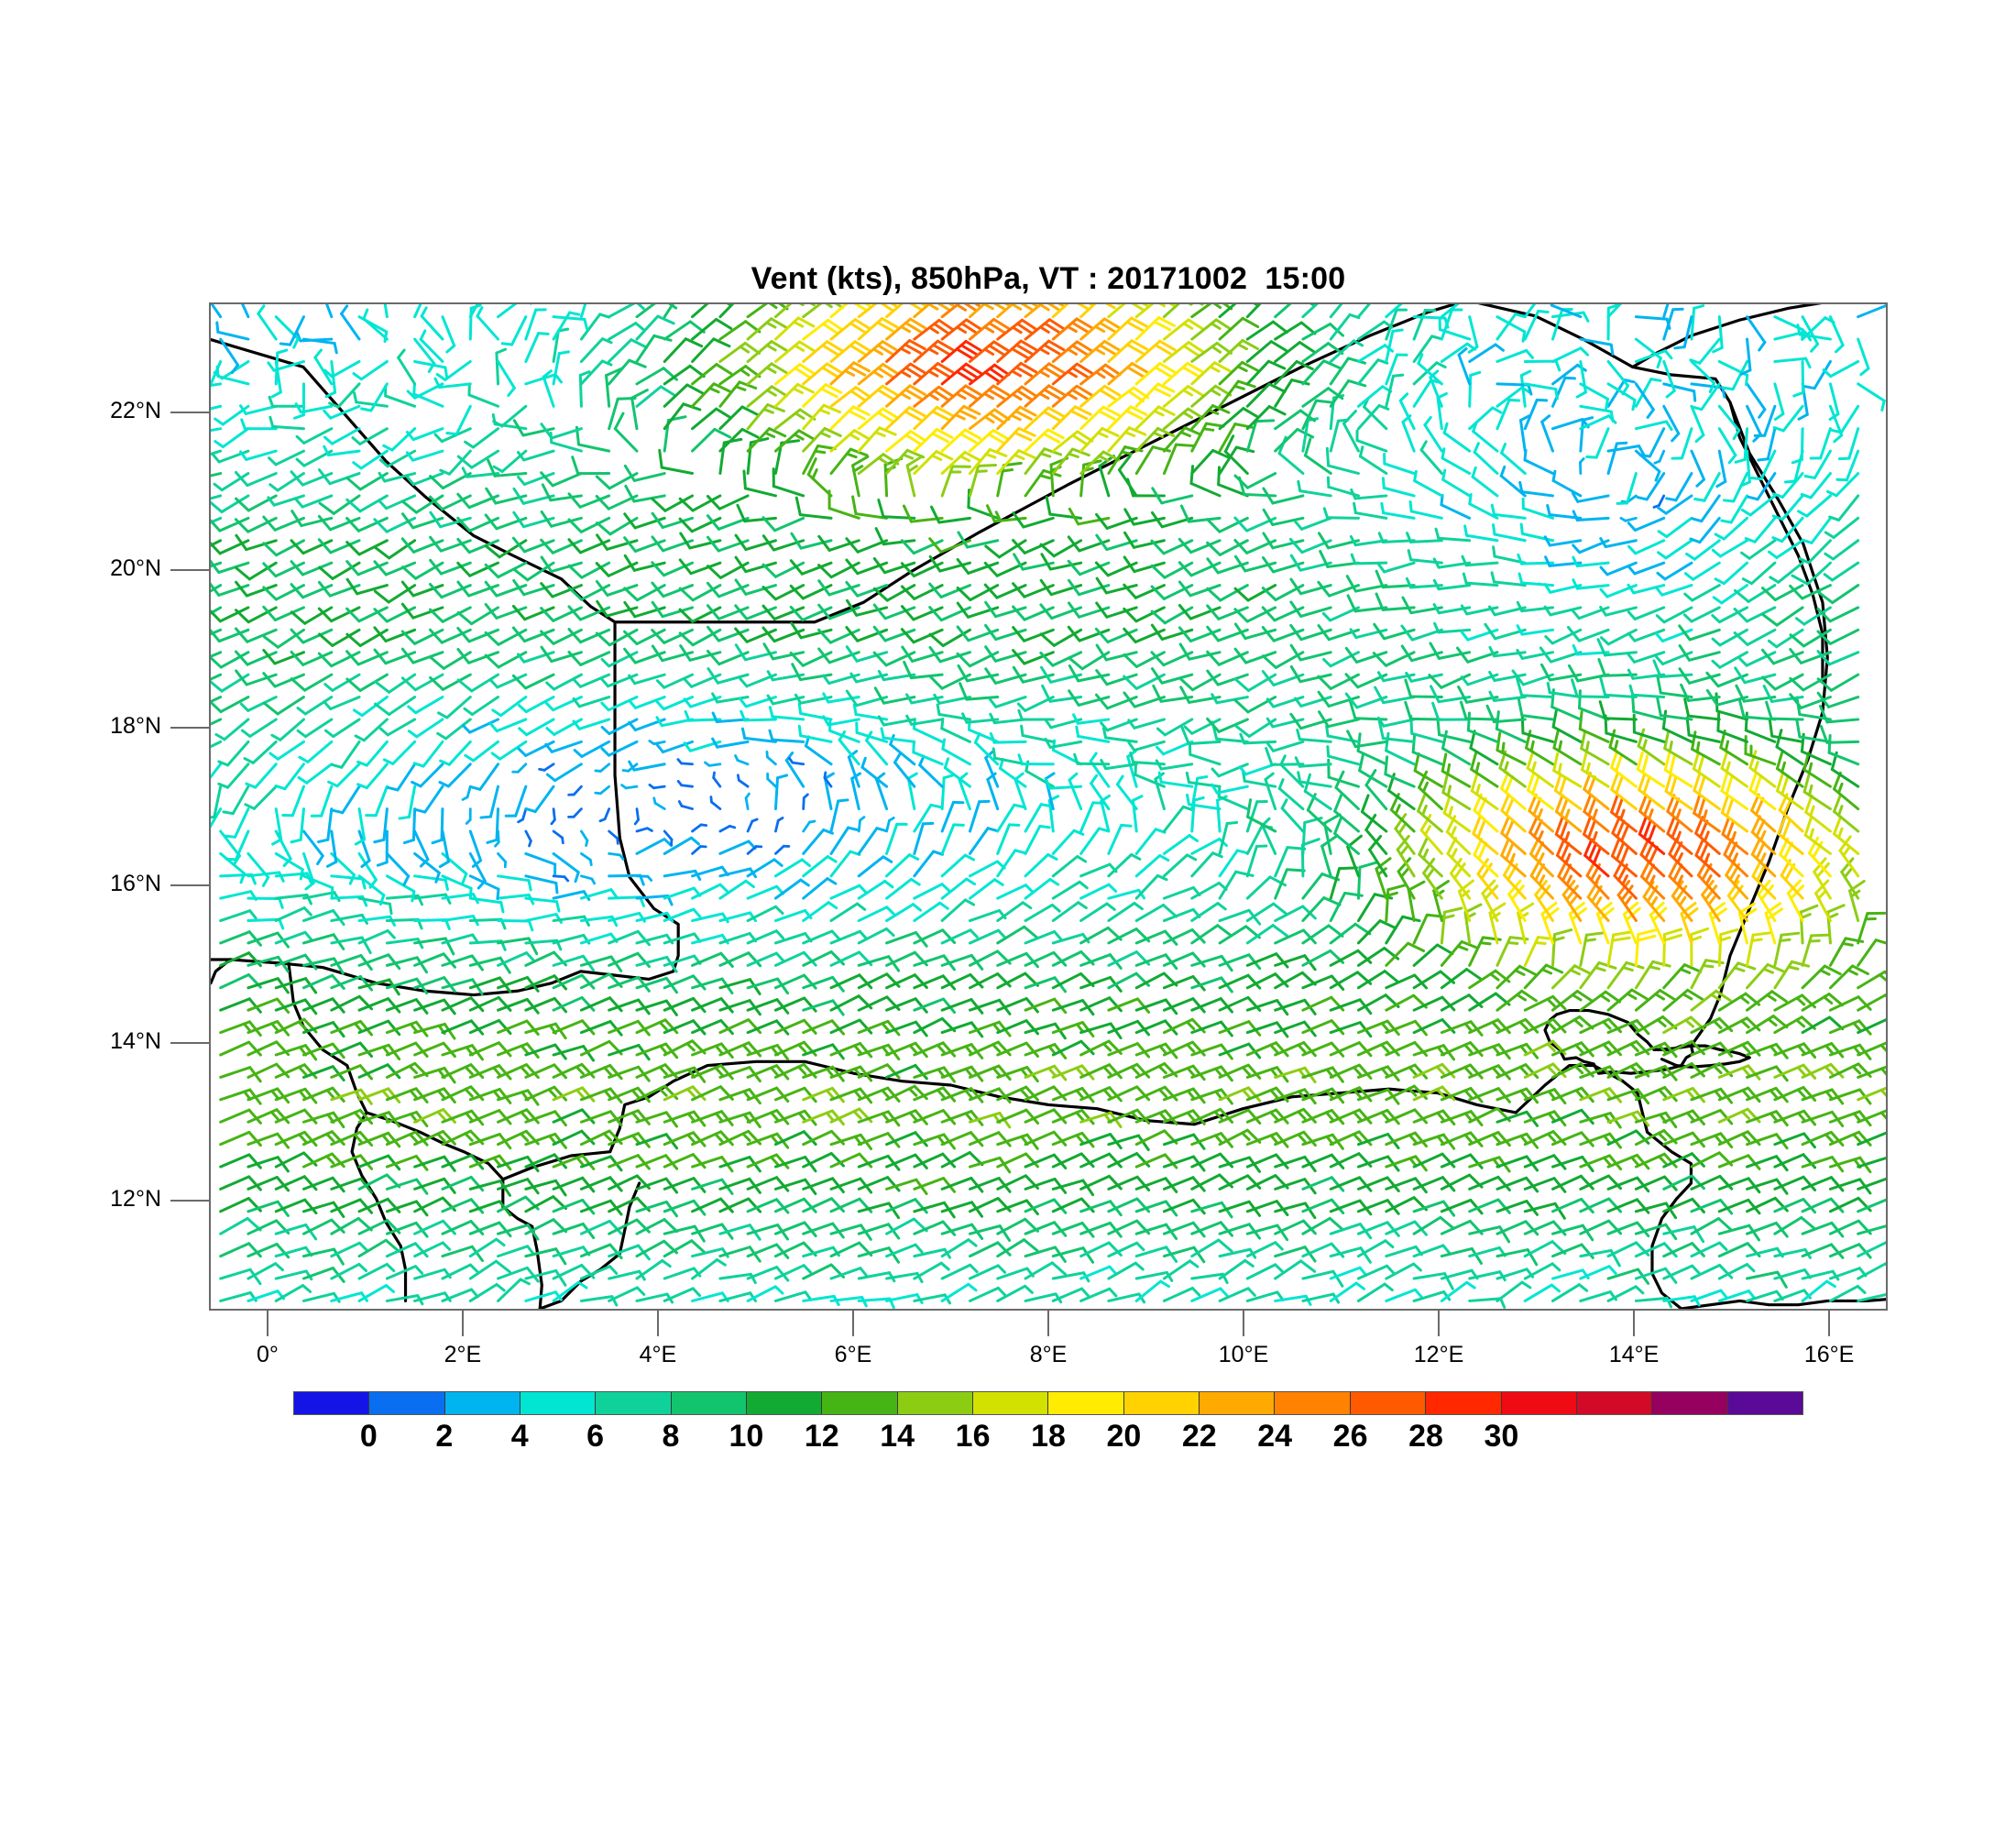  What do you see at coordinates (135, 726) in the screenshot?
I see `lat-tick-label: 18°N` at bounding box center [135, 726].